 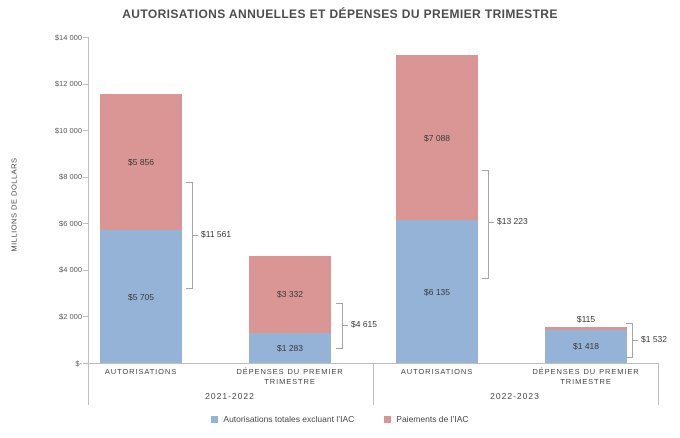 I want to click on data-label: $7 088, so click(x=437, y=137).